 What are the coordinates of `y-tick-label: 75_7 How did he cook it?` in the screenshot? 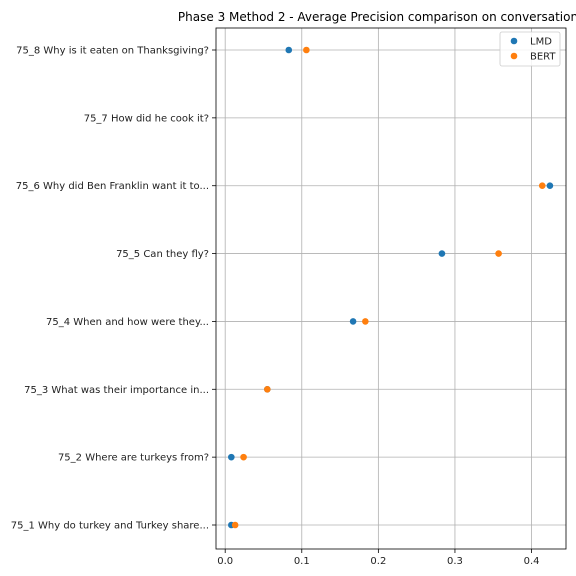 It's located at (146, 118).